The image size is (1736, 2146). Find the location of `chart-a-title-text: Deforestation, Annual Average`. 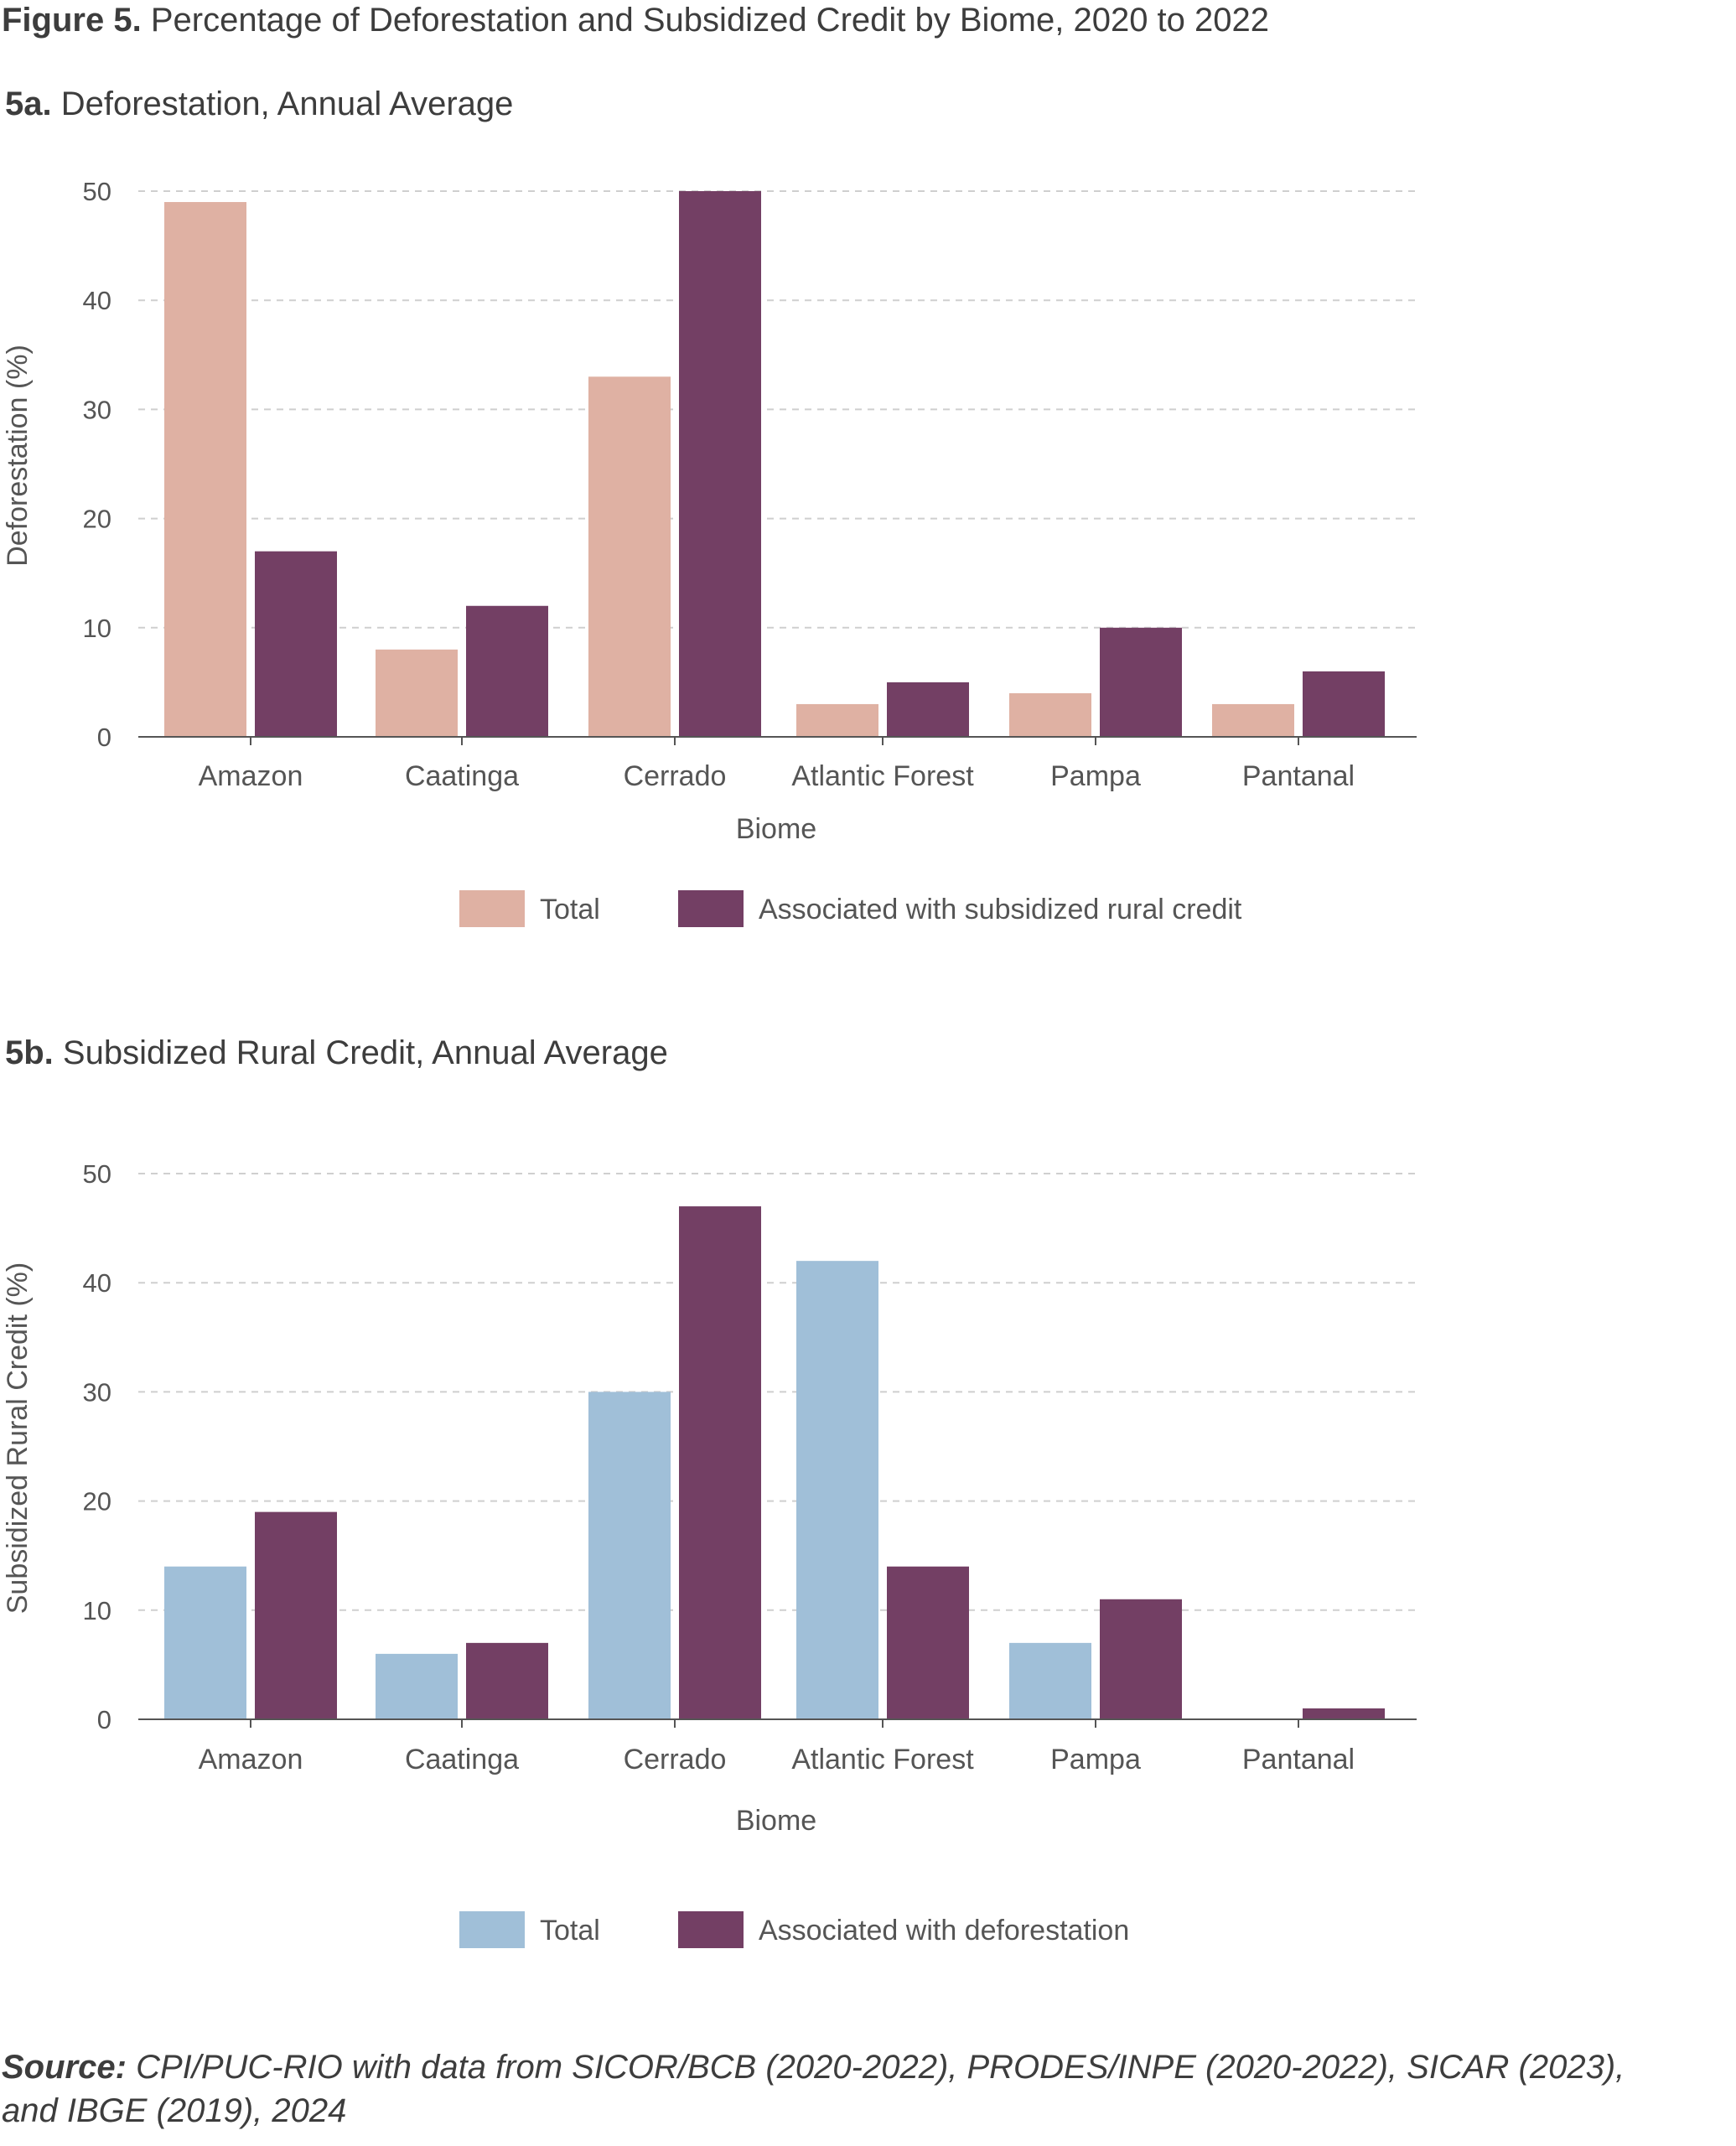

chart-a-title-text: Deforestation, Annual Average is located at coordinates (287, 104).